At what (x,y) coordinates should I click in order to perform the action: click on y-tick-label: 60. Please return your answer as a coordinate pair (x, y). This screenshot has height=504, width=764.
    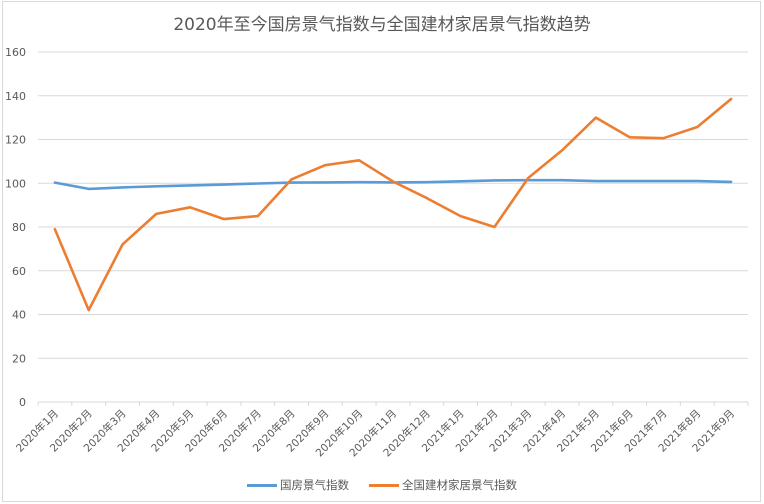
    Looking at the image, I should click on (19, 271).